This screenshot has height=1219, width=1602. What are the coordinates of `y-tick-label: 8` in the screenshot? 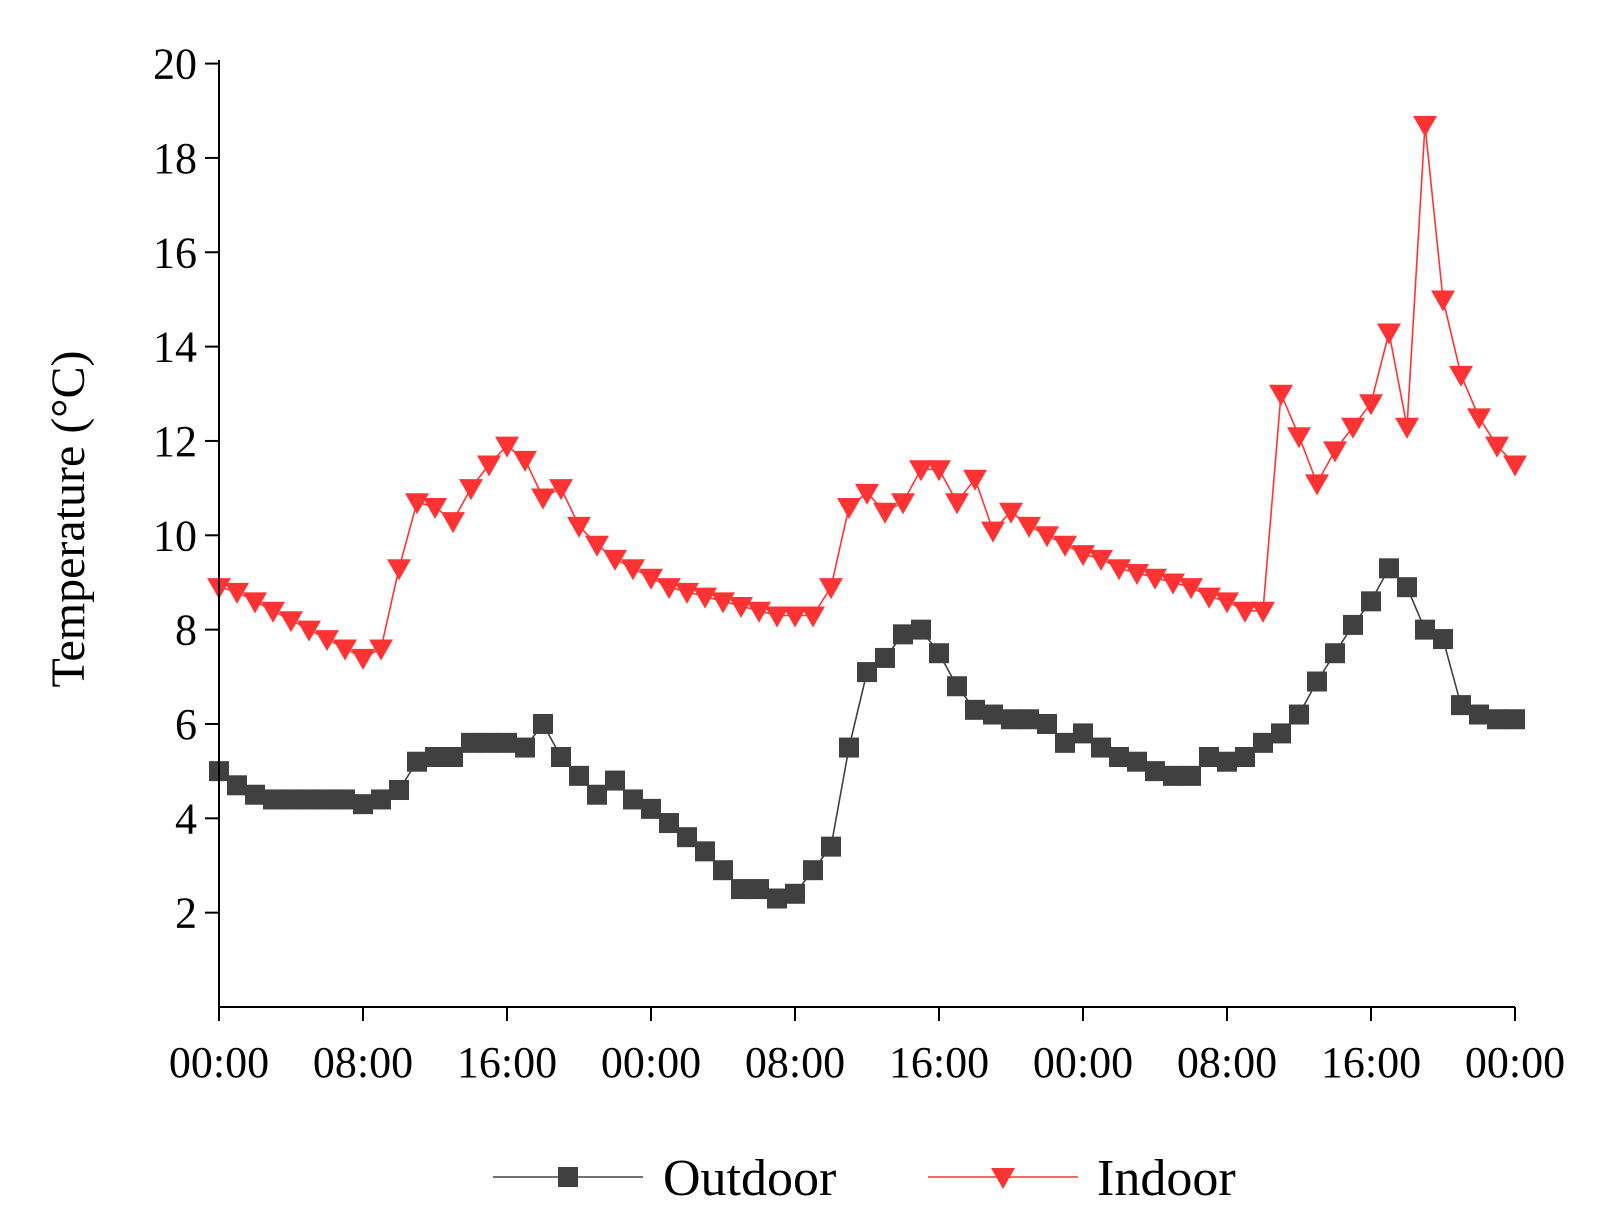 It's located at (186, 630).